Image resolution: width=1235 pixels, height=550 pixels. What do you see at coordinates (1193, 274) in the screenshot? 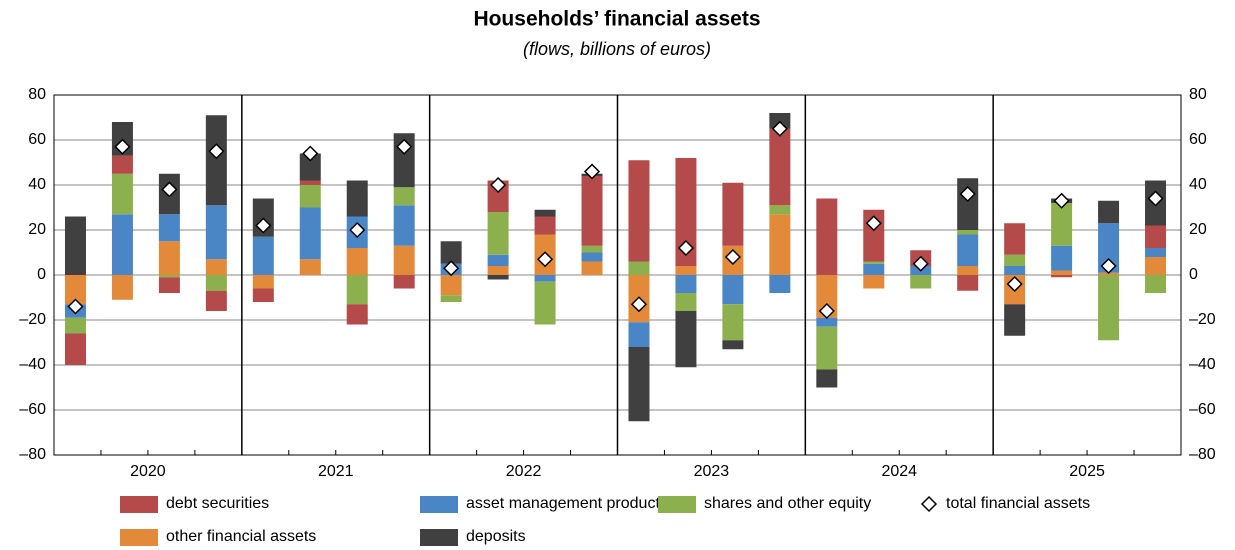
I see `y2-tick-label: 0` at bounding box center [1193, 274].